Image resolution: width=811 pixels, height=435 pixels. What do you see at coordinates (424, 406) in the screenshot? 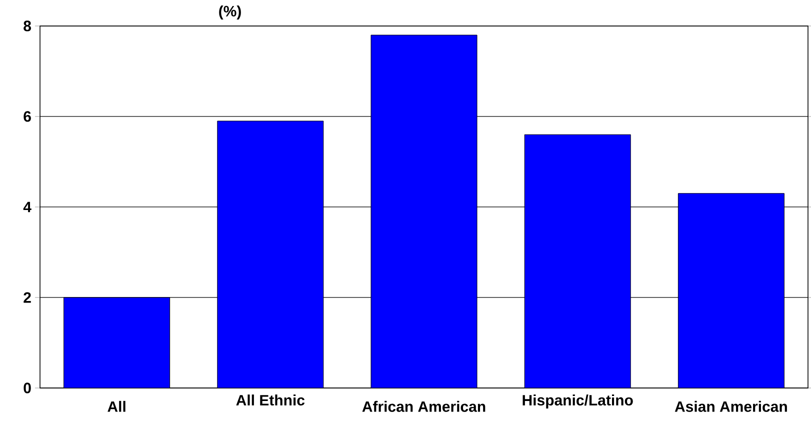
I see `x-tick-label: African American` at bounding box center [424, 406].